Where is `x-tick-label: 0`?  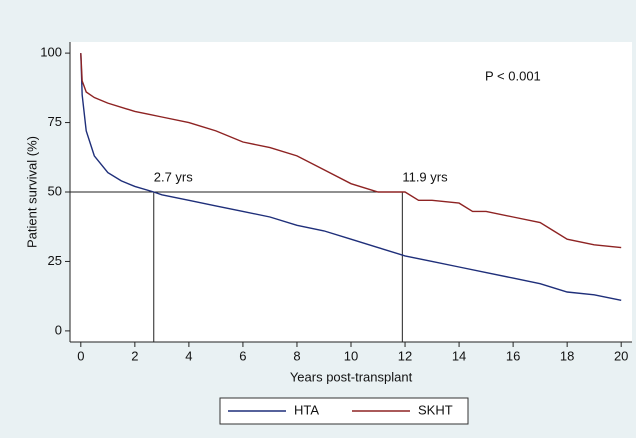
x-tick-label: 0 is located at coordinates (80, 355).